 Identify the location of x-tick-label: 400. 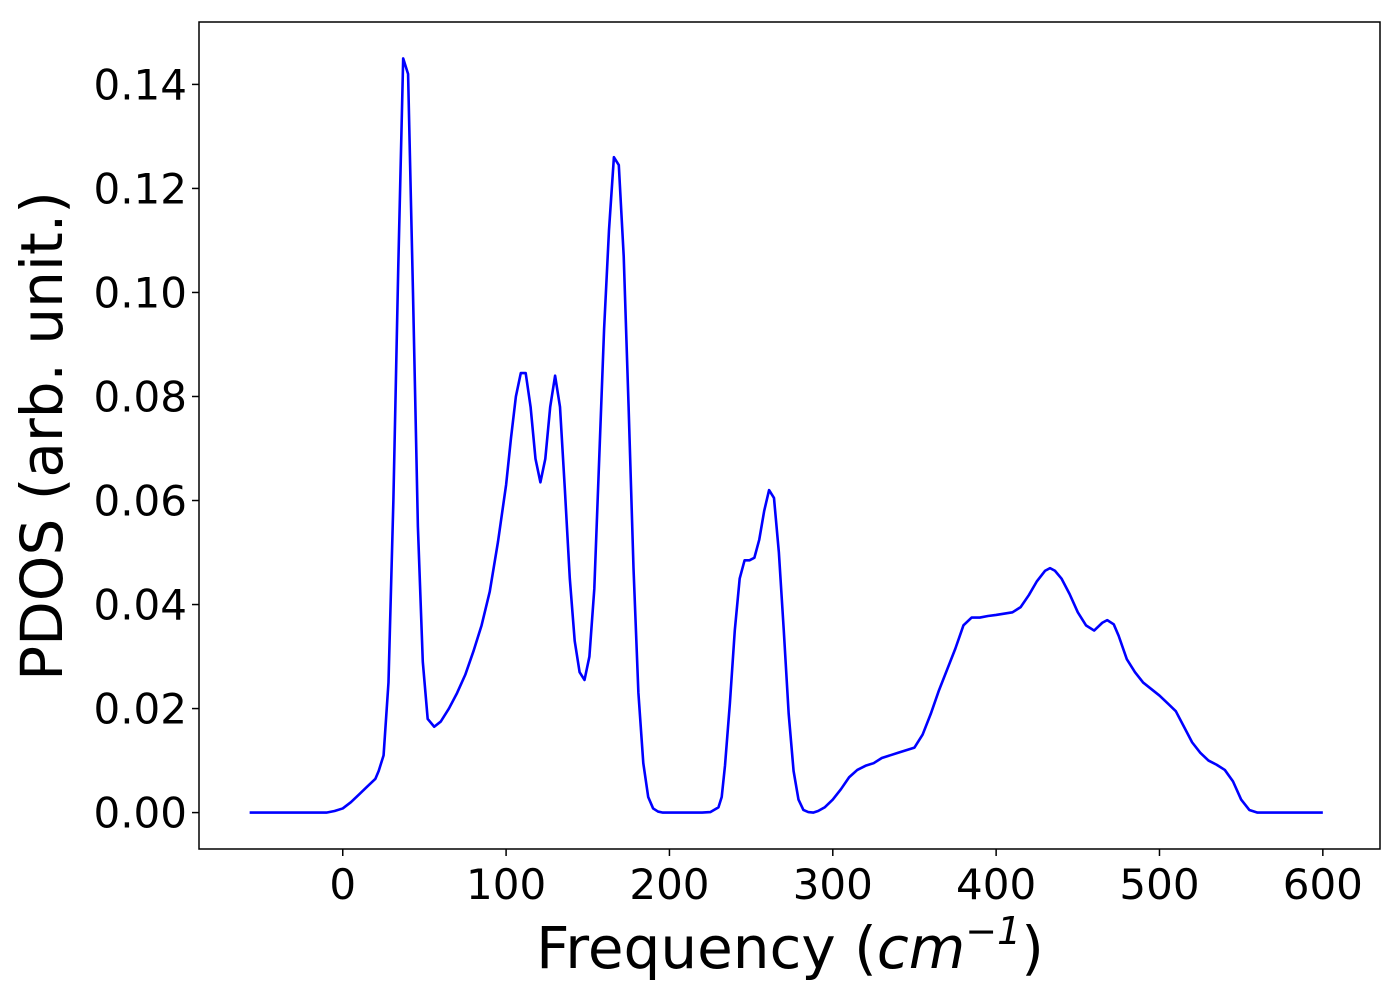
(996, 884).